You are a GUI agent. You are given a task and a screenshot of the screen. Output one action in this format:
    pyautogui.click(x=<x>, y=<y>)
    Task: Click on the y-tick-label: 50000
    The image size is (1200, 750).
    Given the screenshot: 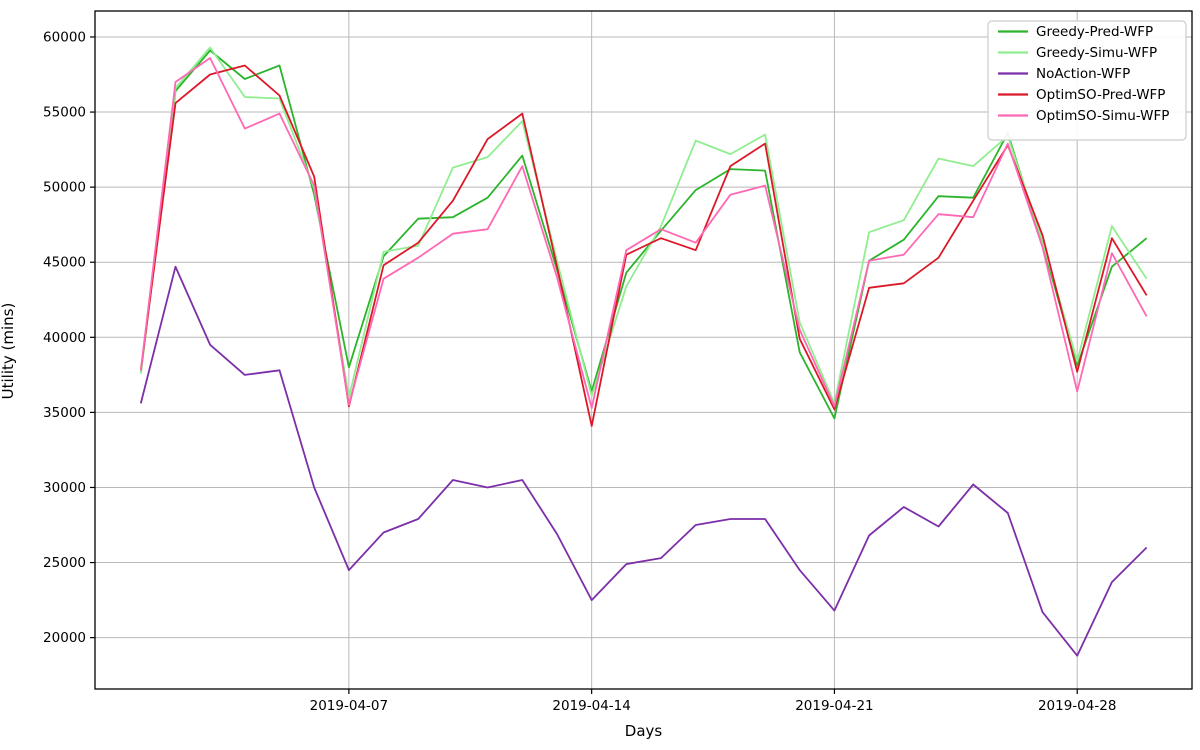 What is the action you would take?
    pyautogui.click(x=64, y=188)
    